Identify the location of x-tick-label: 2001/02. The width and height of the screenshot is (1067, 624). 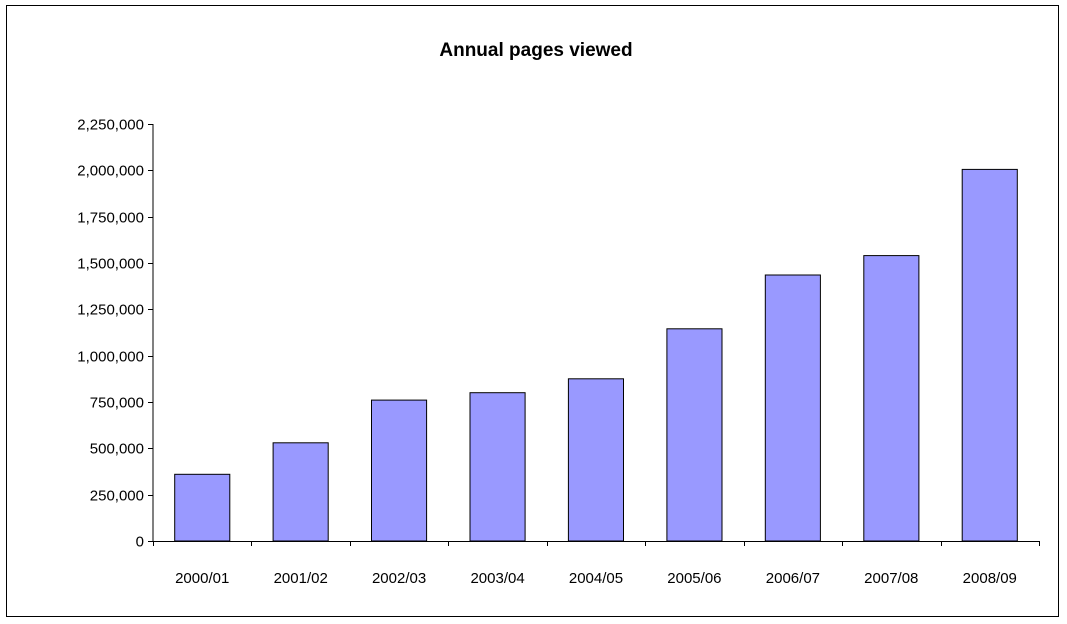
(301, 578).